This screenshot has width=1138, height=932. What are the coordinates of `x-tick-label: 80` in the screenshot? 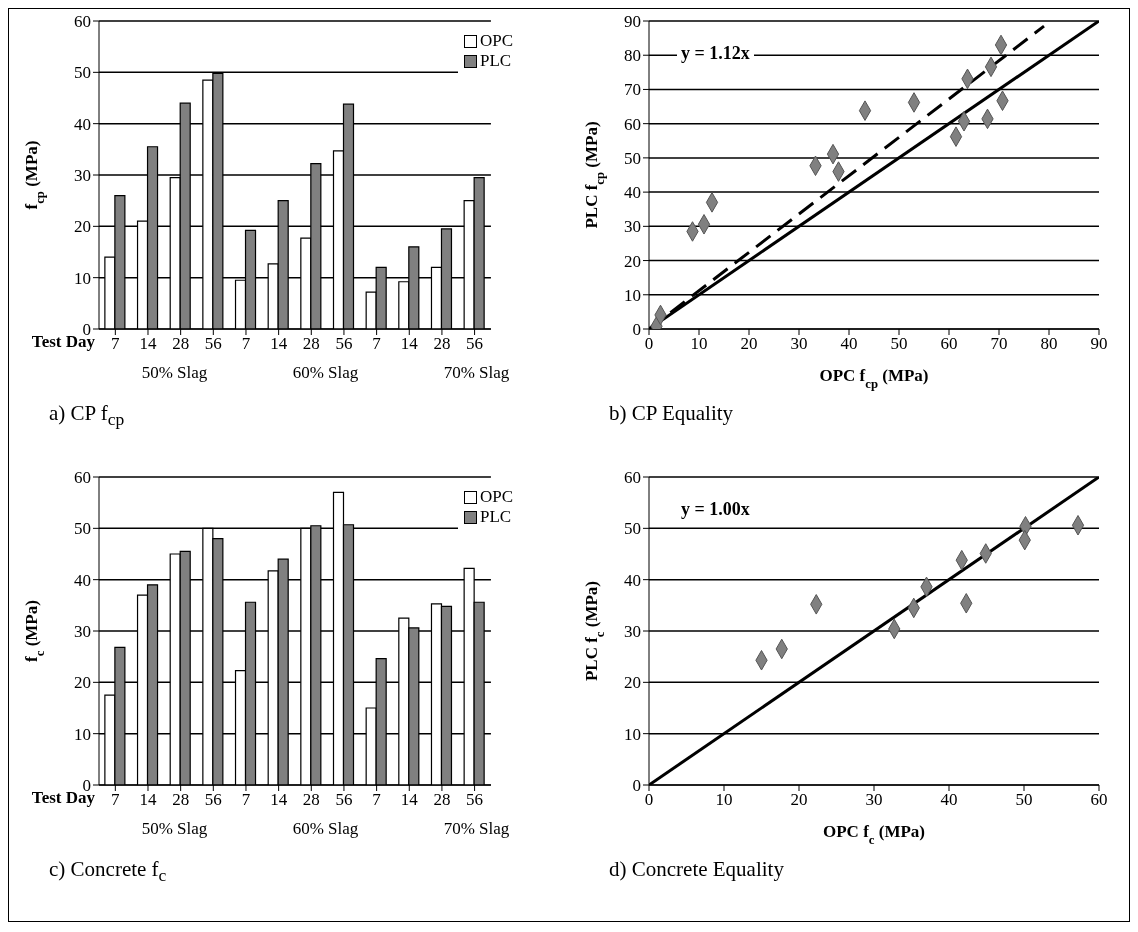 It's located at (1049, 344).